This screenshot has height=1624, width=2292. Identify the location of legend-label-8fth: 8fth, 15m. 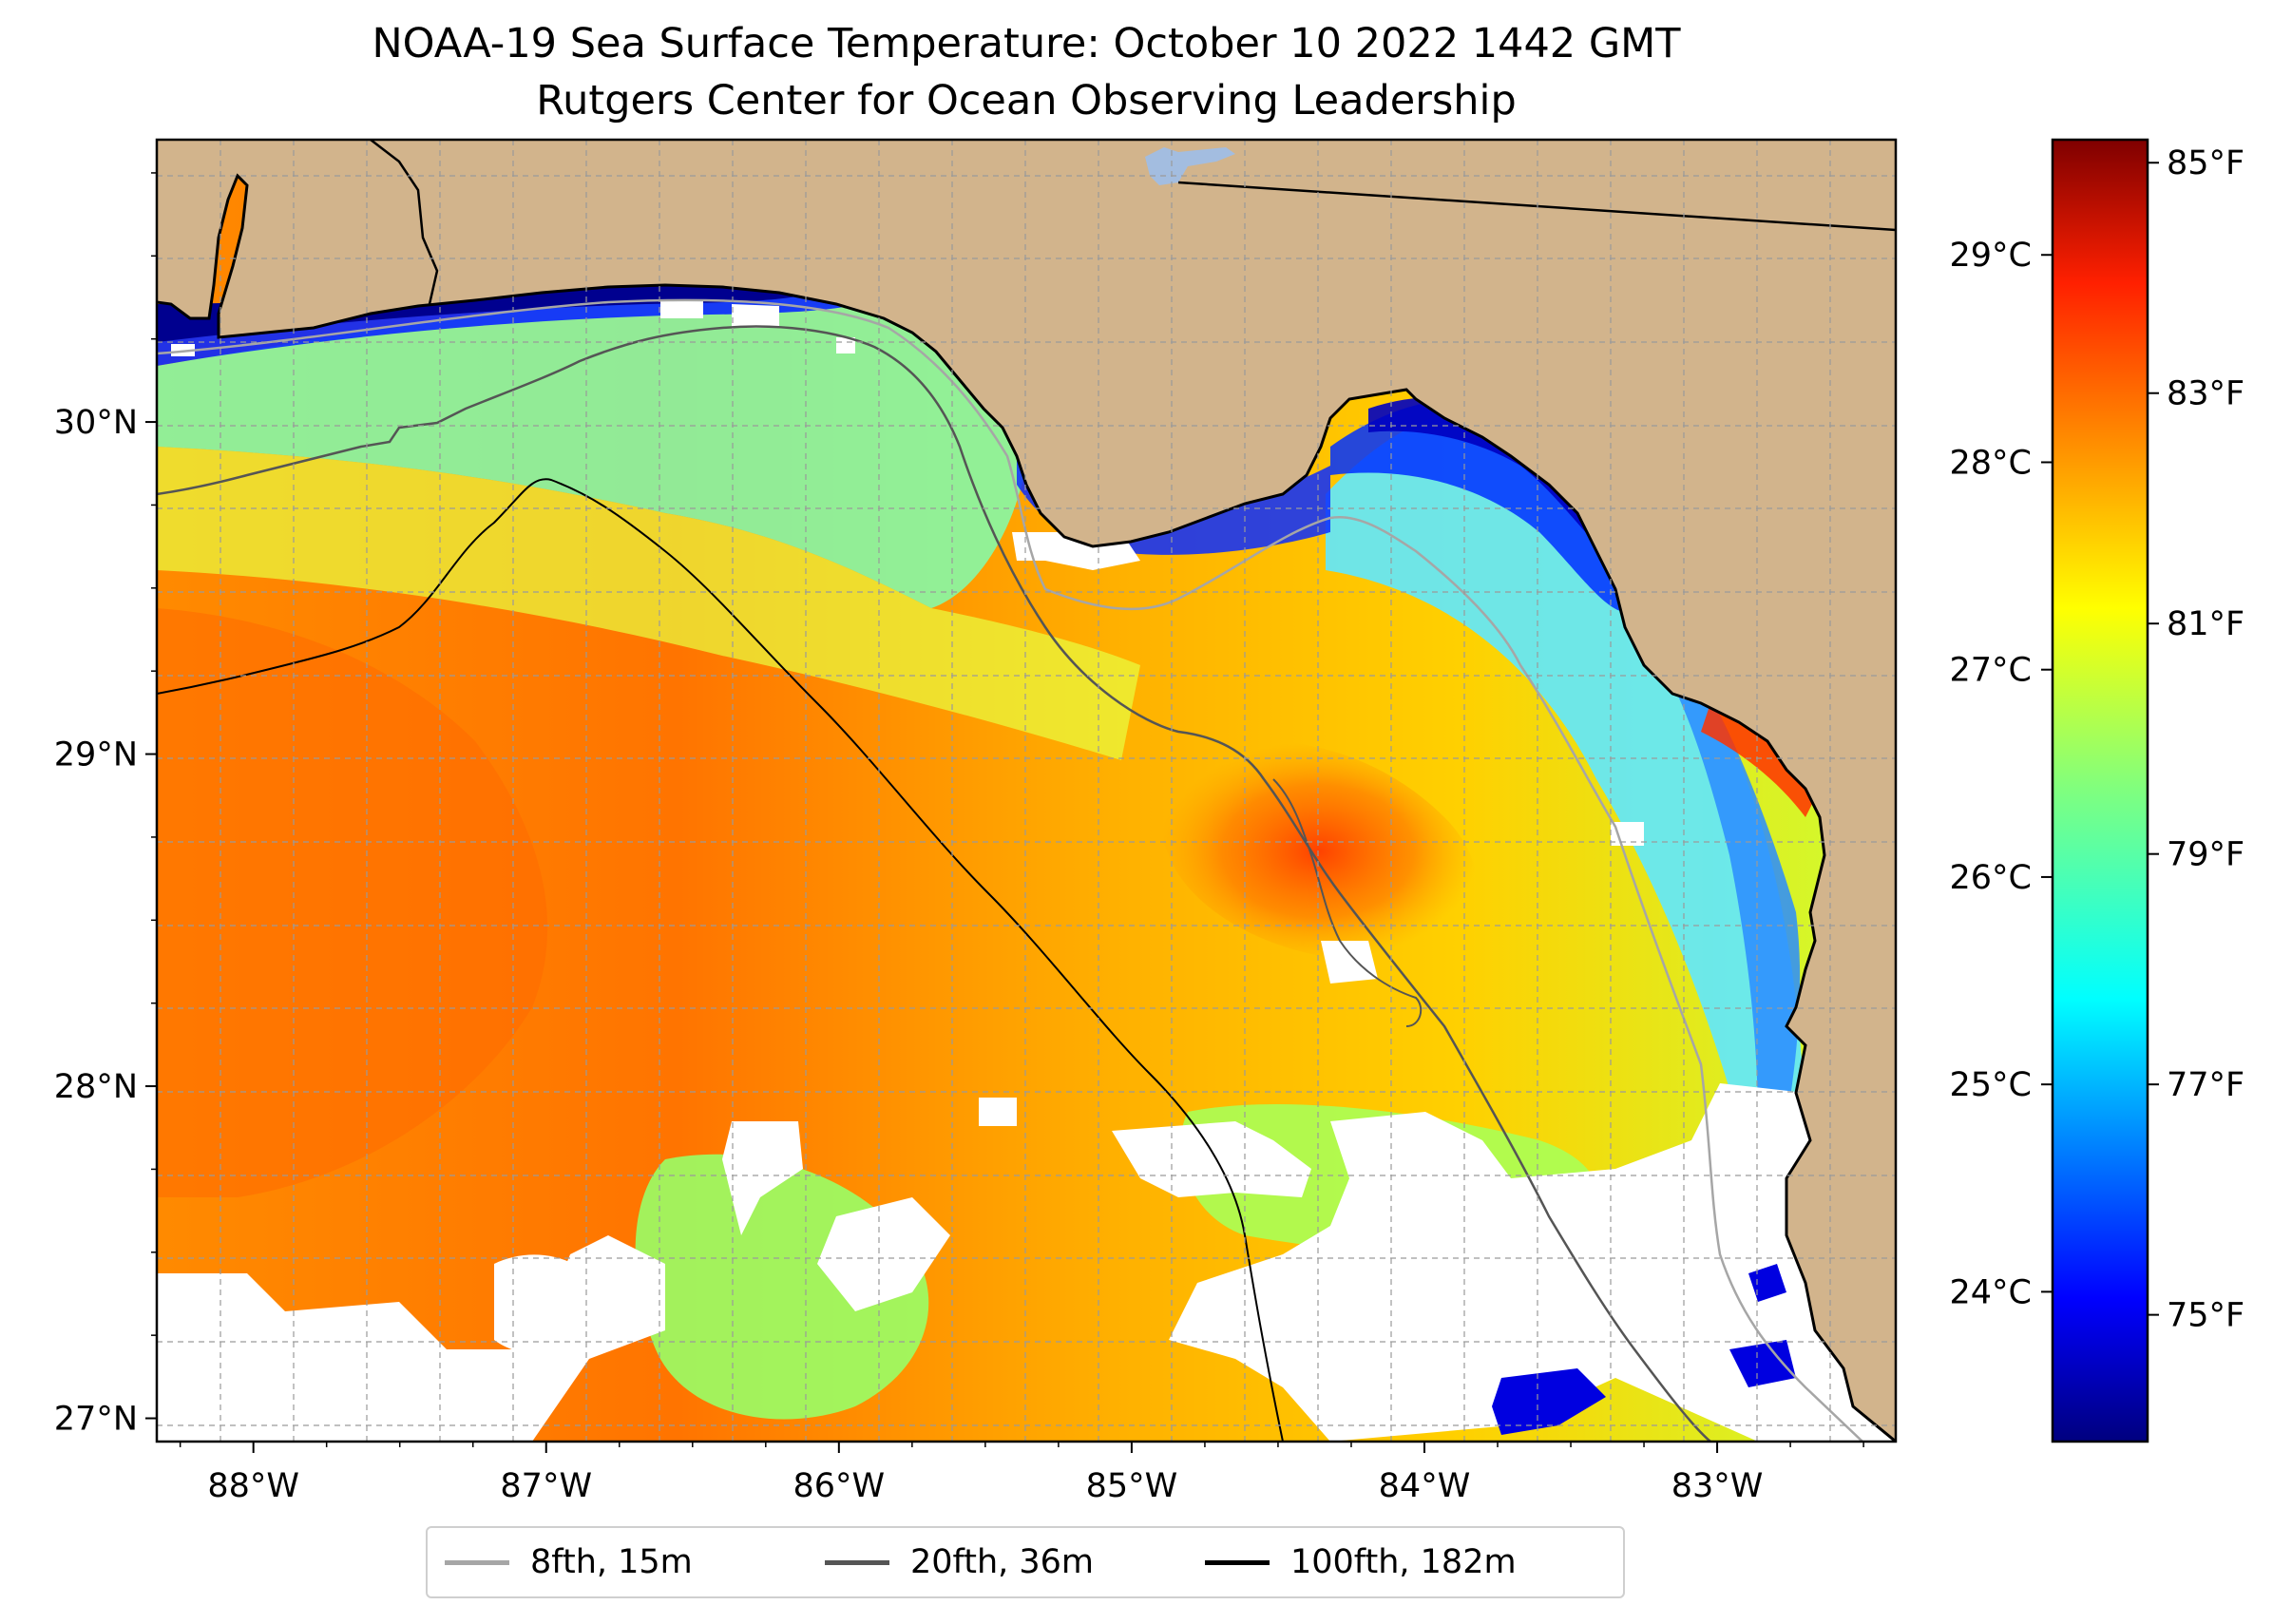
(611, 1562).